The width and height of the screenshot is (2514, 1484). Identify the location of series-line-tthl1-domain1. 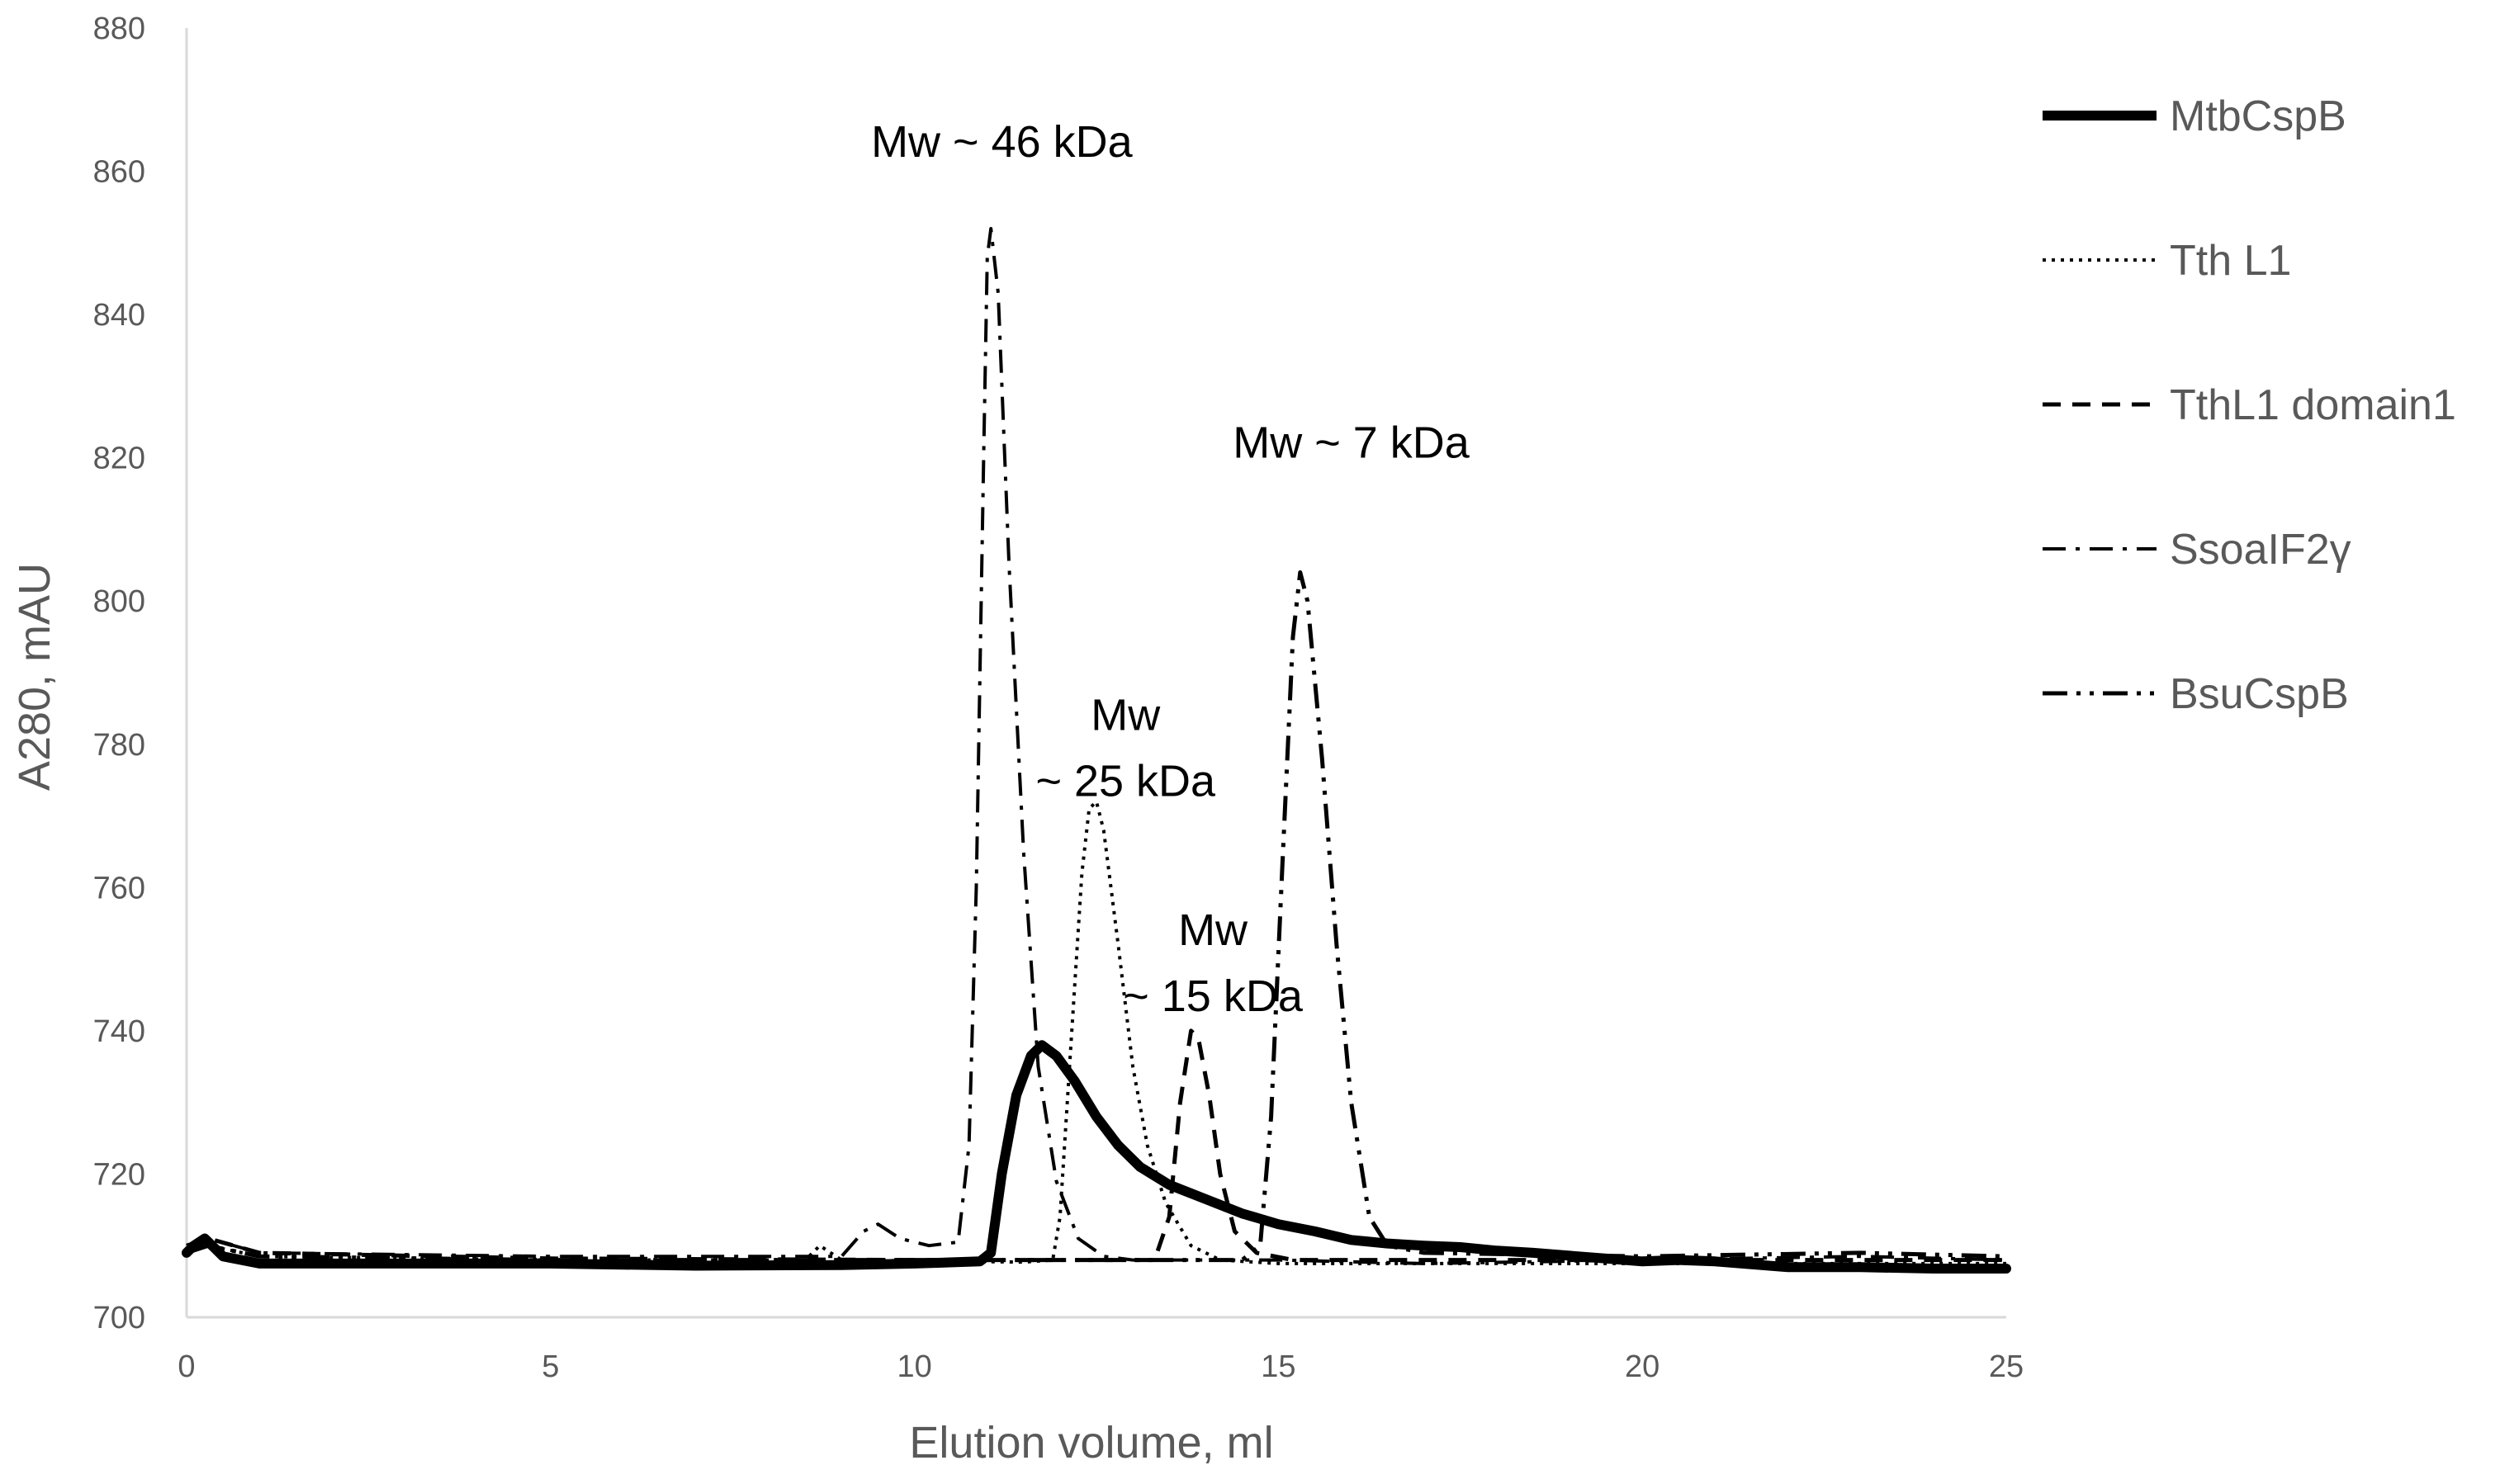
(1096, 1145).